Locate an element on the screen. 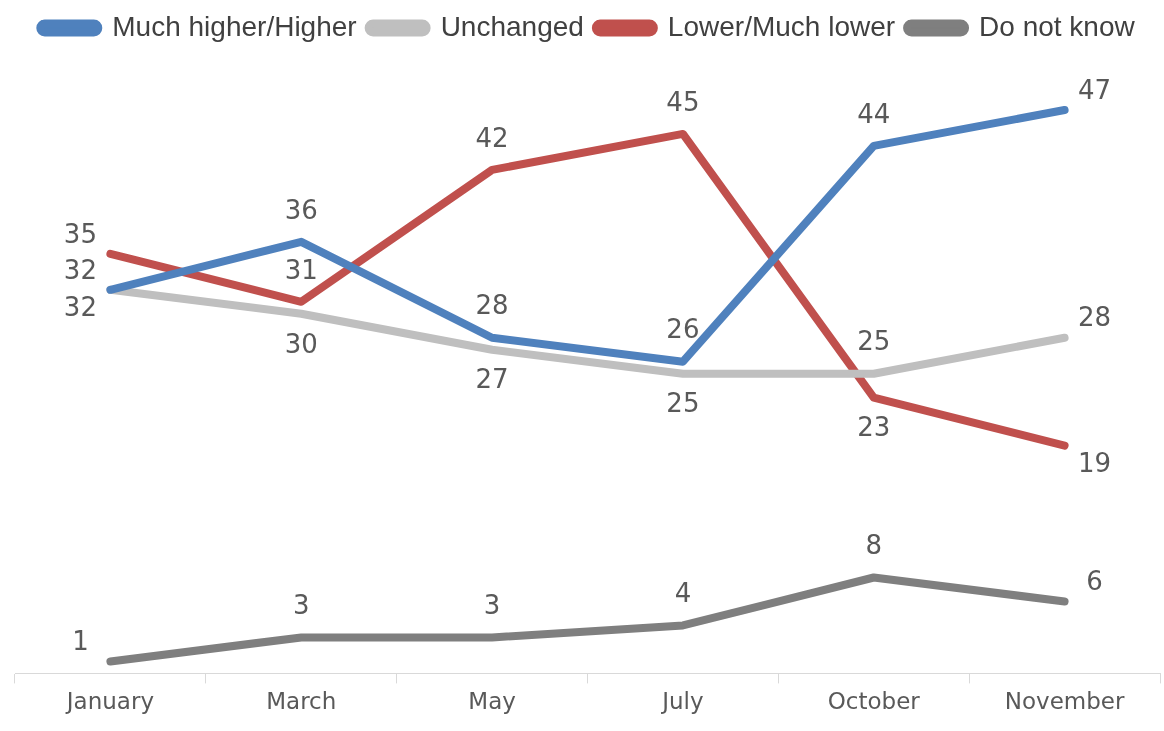 This screenshot has width=1164, height=731. data-label: 27 is located at coordinates (492, 379).